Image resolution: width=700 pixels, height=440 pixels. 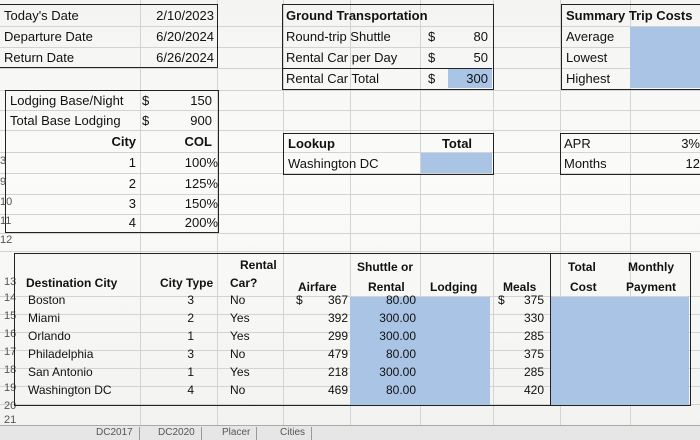 I want to click on rental-per-day-value: 50, so click(x=480, y=57).